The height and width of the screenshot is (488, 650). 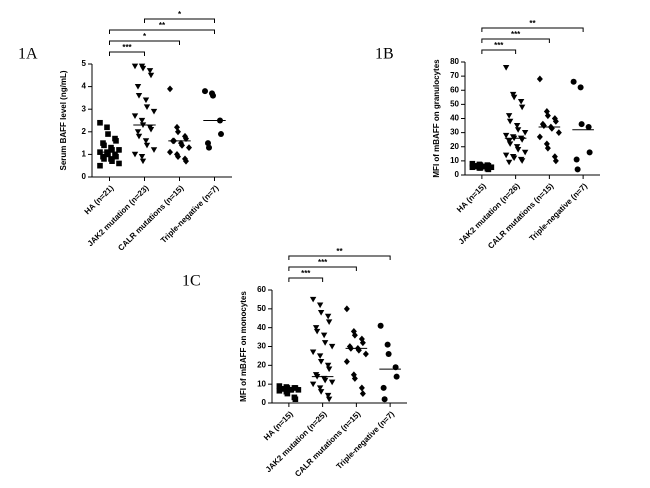 I want to click on x-tick-label: JAK2 mutation (n=25), so click(x=296, y=441).